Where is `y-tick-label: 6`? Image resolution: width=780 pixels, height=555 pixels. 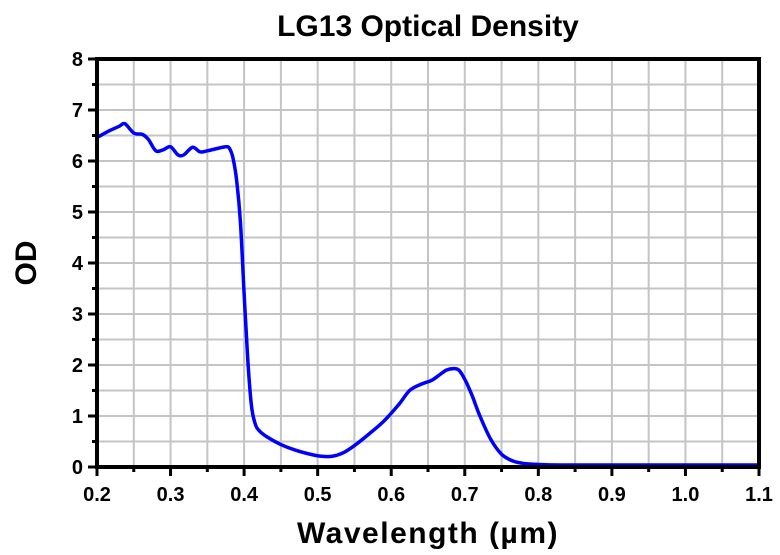
y-tick-label: 6 is located at coordinates (77, 162).